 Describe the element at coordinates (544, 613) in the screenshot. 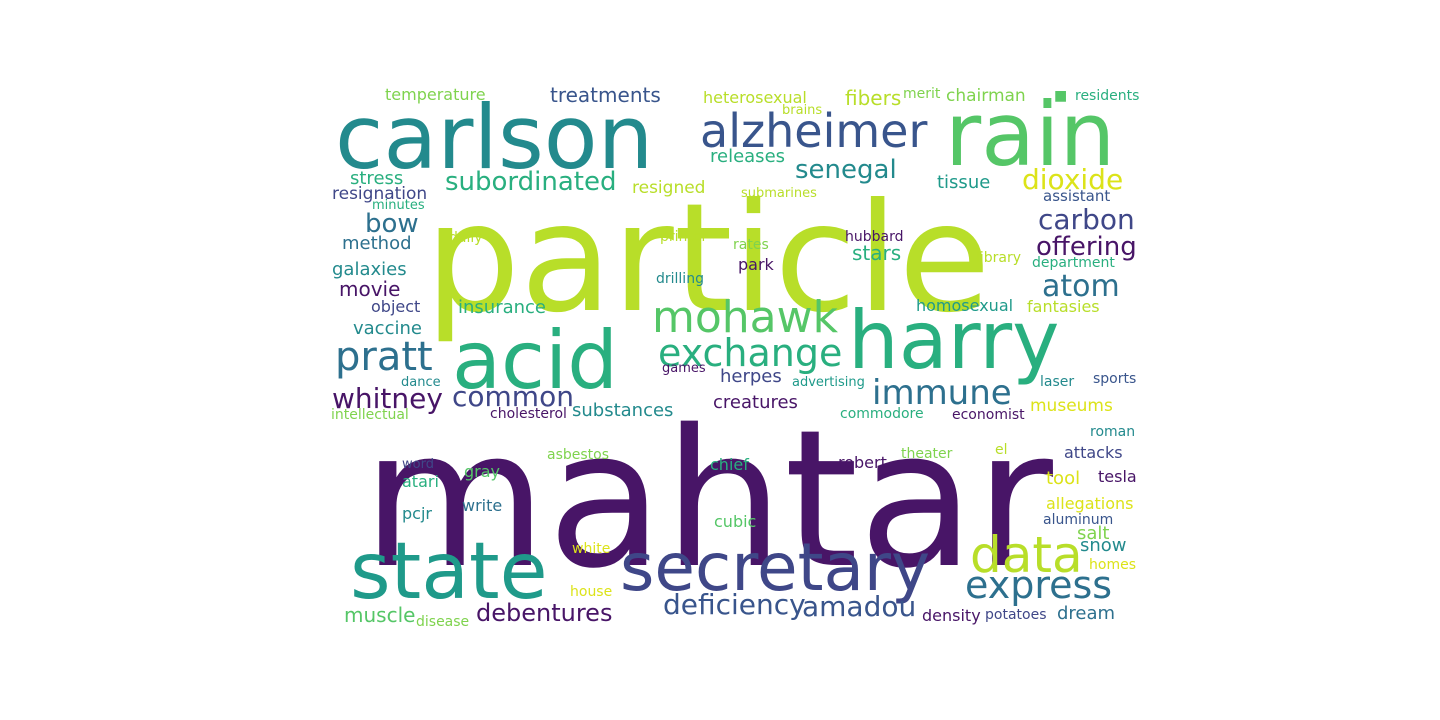

I see `cloud-word: debentures` at that location.